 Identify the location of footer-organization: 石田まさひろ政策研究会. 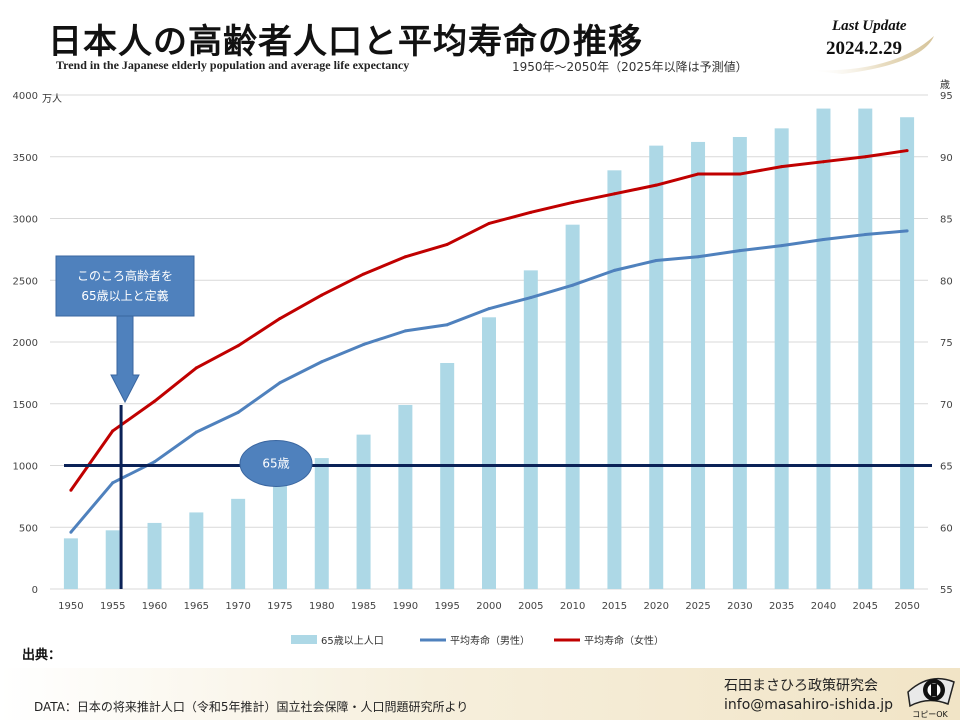
(801, 686).